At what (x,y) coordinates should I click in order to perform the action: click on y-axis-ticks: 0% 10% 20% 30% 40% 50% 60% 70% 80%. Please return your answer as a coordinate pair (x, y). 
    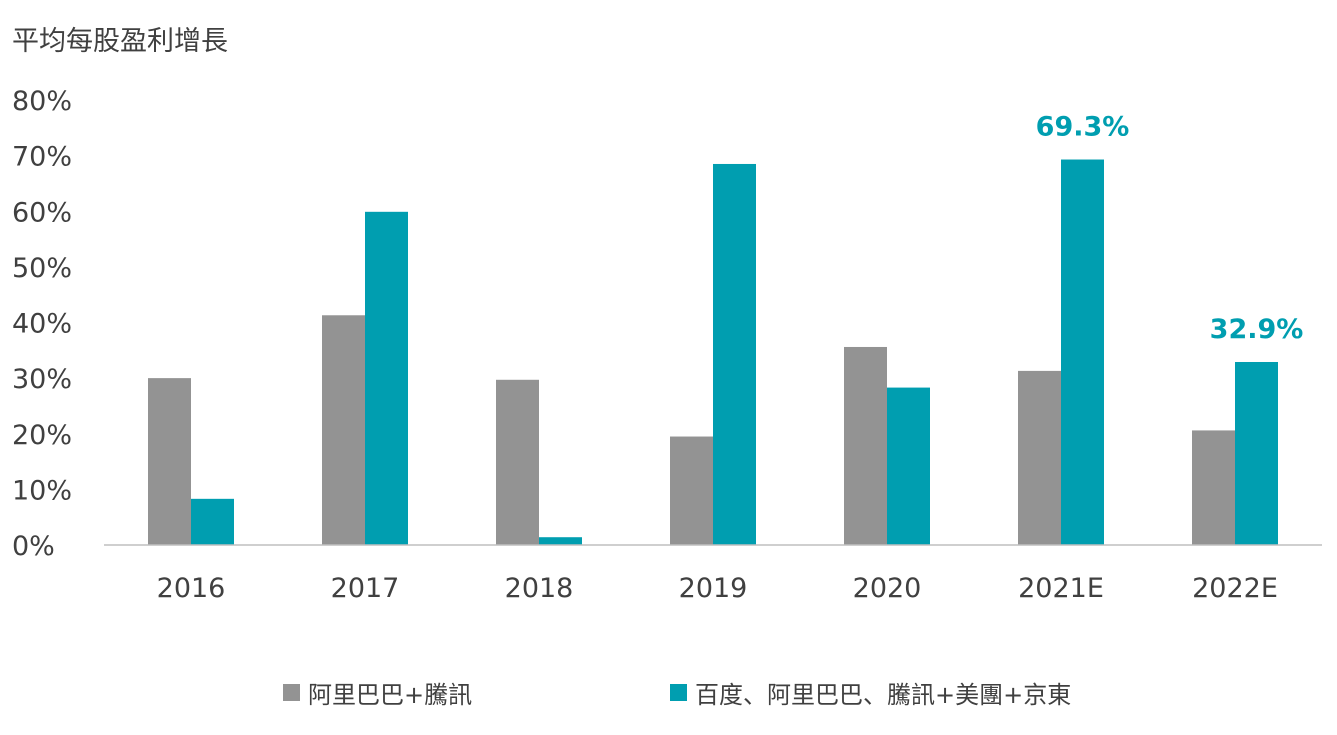
    Looking at the image, I should click on (42, 324).